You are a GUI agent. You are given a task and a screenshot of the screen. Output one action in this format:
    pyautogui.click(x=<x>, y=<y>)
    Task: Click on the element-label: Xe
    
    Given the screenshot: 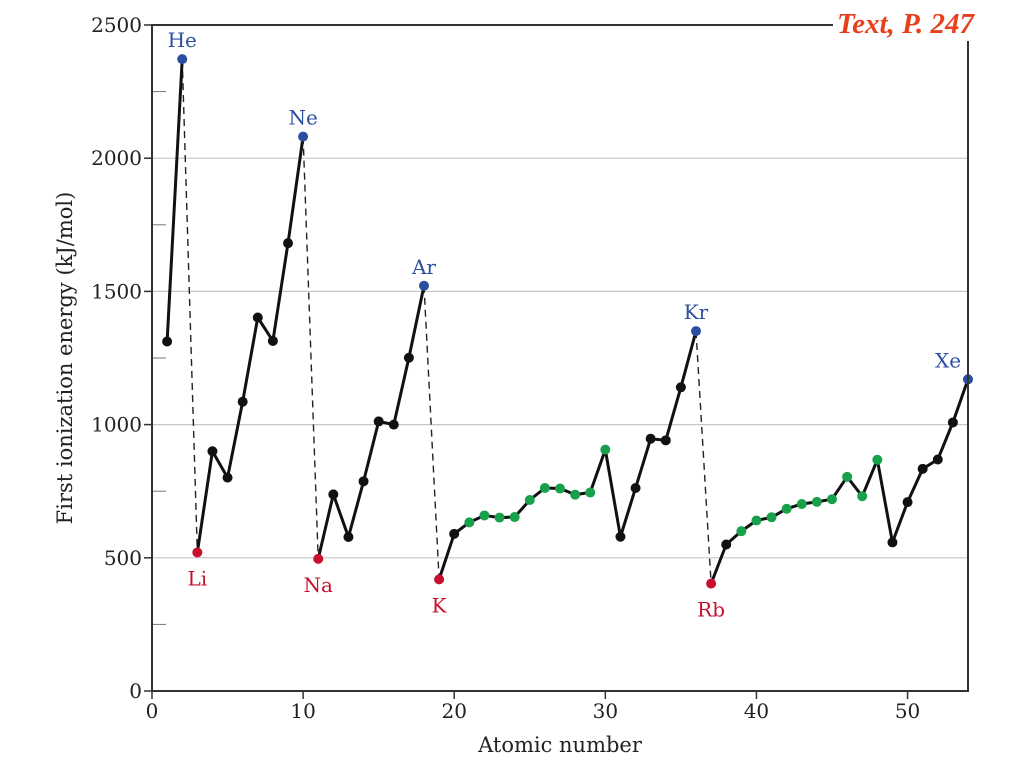 What is the action you would take?
    pyautogui.click(x=948, y=360)
    